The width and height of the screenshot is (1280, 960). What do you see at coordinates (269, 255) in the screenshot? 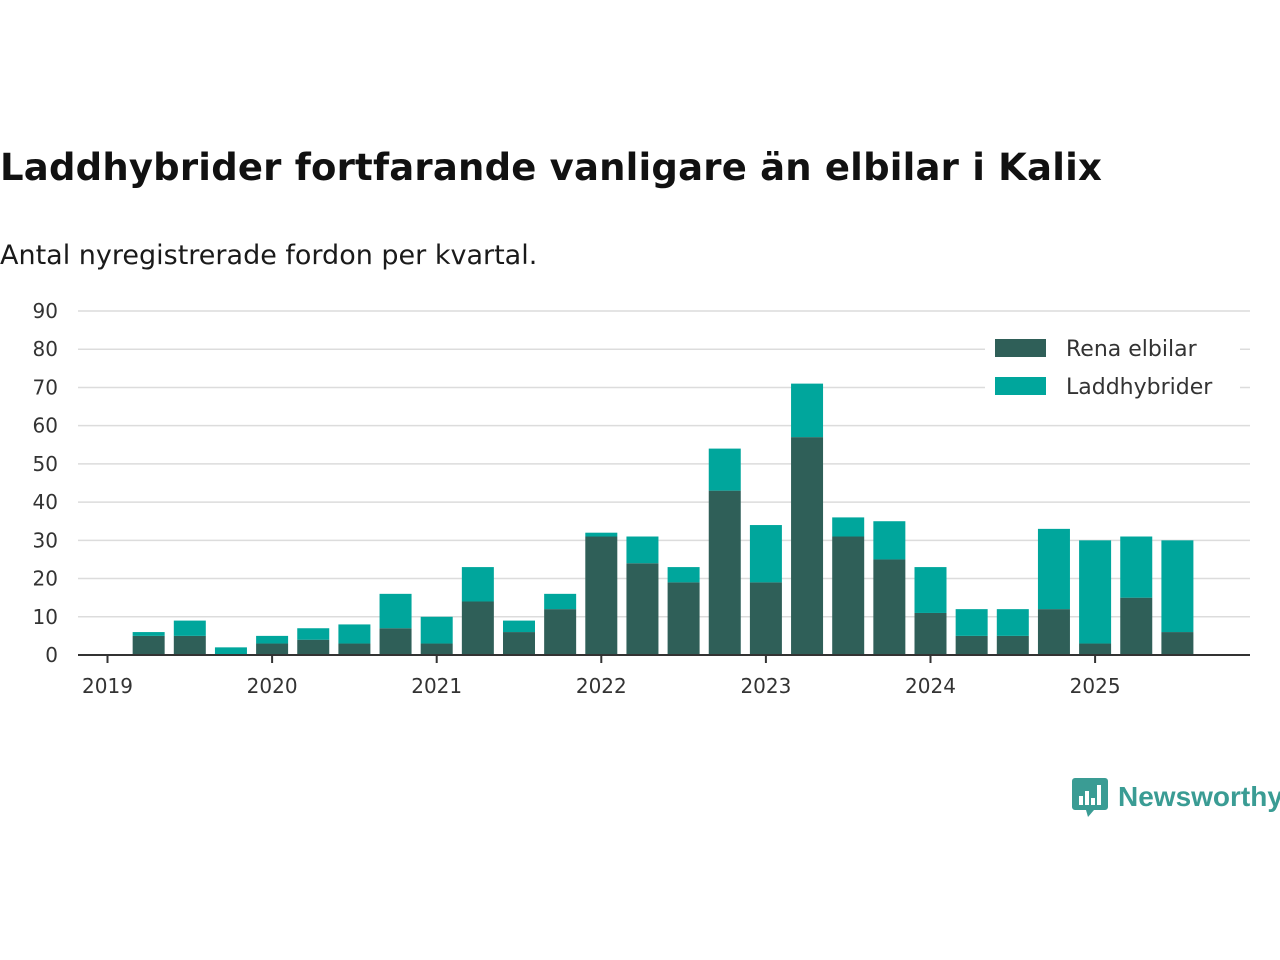
I see `chart-subtitle: Antal nyregistrerade fordon per kvartal.` at bounding box center [269, 255].